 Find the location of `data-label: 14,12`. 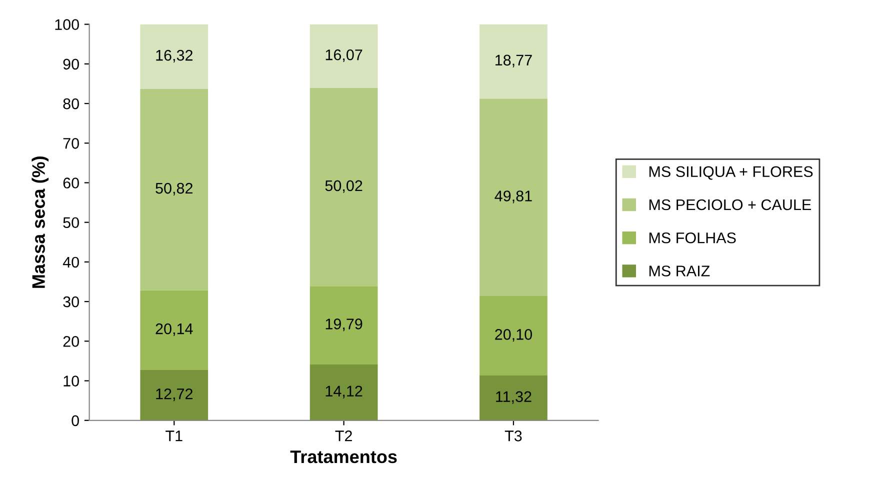

data-label: 14,12 is located at coordinates (344, 392).